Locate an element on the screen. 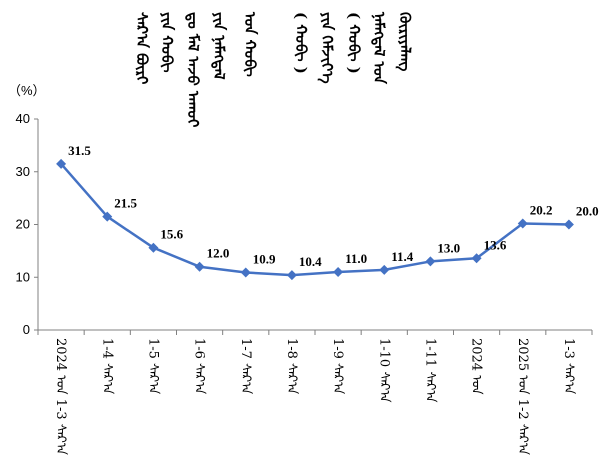 The width and height of the screenshot is (609, 465). data-label: 10.9 is located at coordinates (264, 259).